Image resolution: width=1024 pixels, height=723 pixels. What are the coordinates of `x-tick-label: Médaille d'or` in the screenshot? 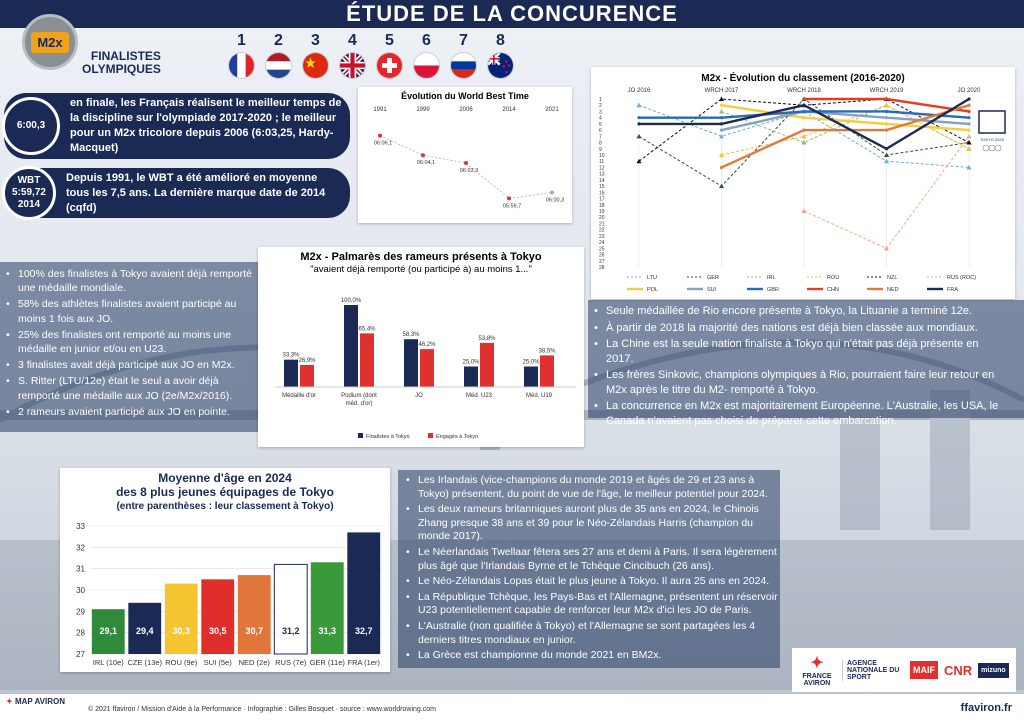 It's located at (299, 396).